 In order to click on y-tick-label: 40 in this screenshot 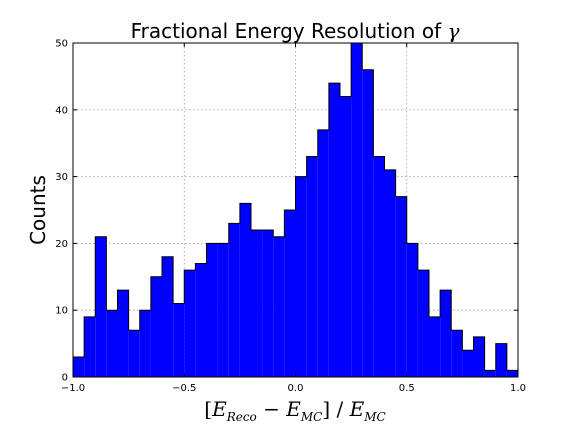, I will do `click(61, 110)`.